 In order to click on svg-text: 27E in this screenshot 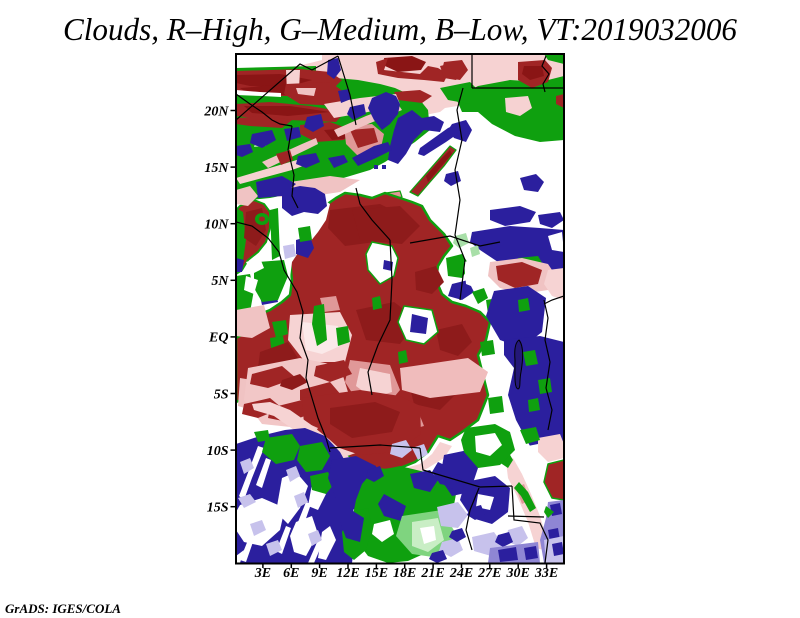, I will do `click(489, 573)`.